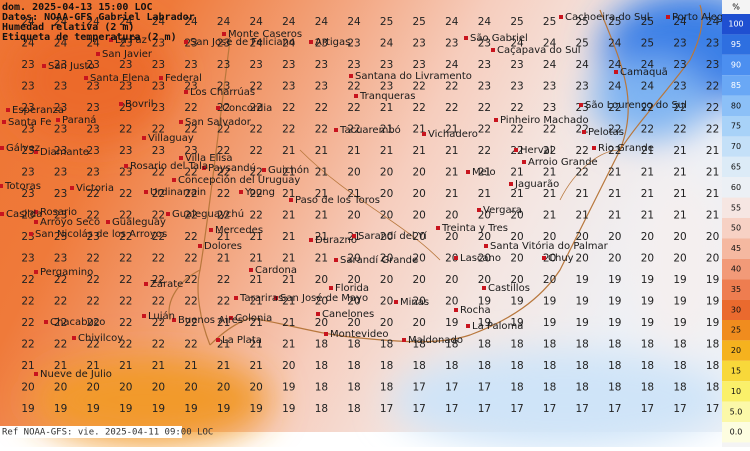 This screenshot has width=750, height=451. What do you see at coordinates (509, 288) in the screenshot?
I see `place-label: Castillos` at bounding box center [509, 288].